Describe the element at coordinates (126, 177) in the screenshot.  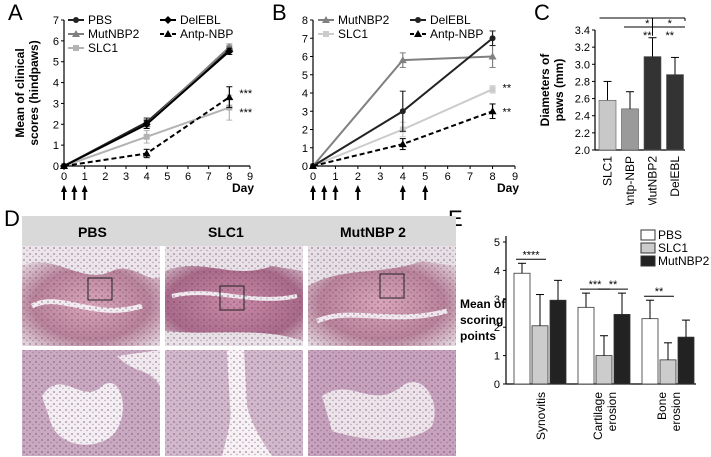
I see `a-x-tick-label: 3` at that location.